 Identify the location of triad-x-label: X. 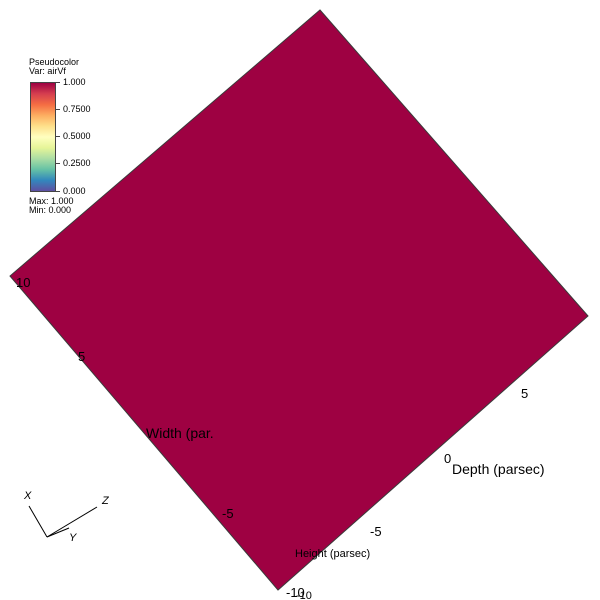
(27, 496).